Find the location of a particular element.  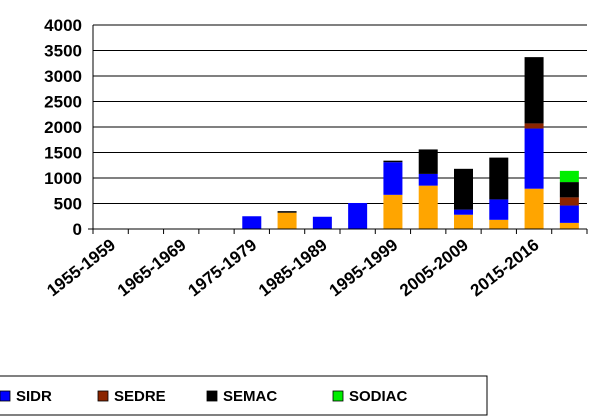

x-tick-label: 2005-2009 is located at coordinates (434, 267).